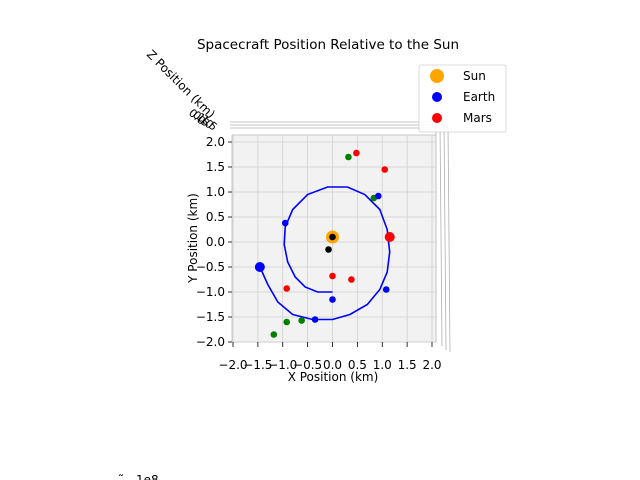  What do you see at coordinates (232, 365) in the screenshot?
I see `x-tick-label: −2.0` at bounding box center [232, 365].